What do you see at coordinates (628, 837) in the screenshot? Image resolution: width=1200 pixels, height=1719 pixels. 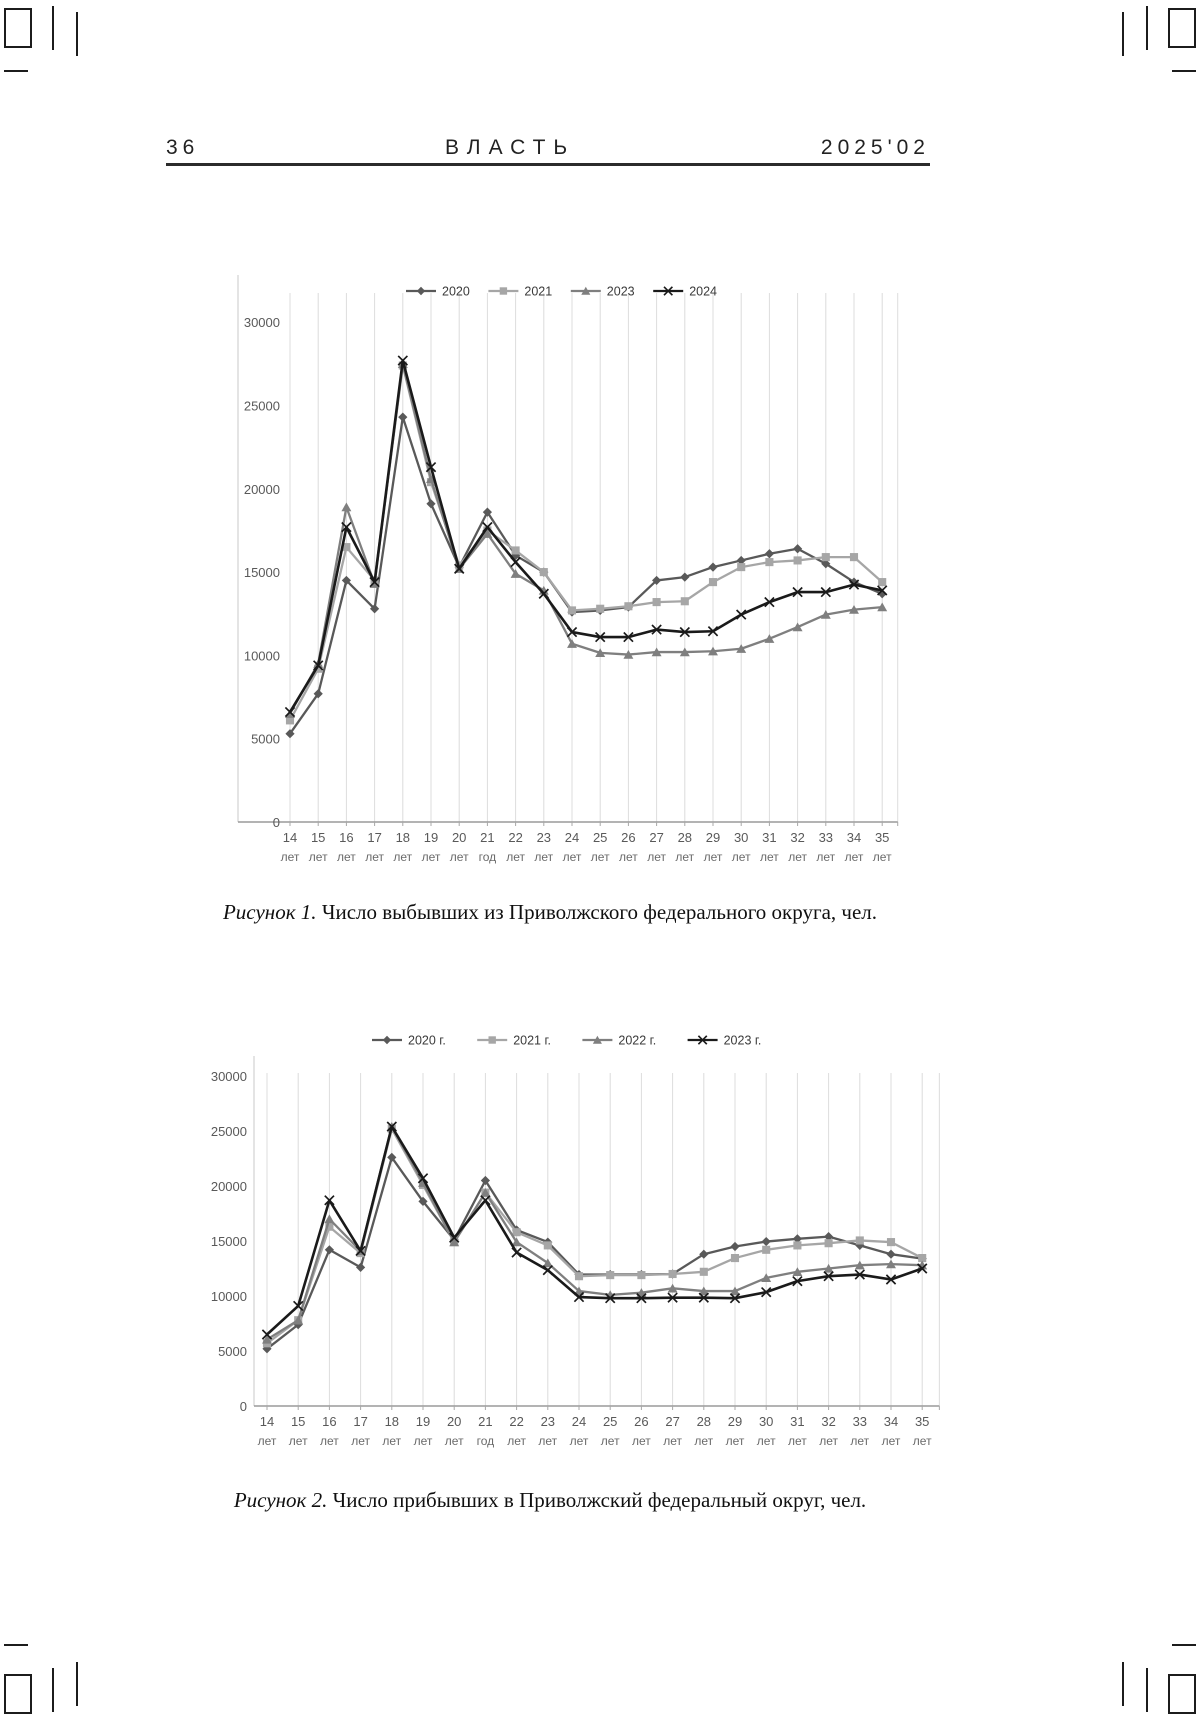 I see `svg-text: 26` at bounding box center [628, 837].